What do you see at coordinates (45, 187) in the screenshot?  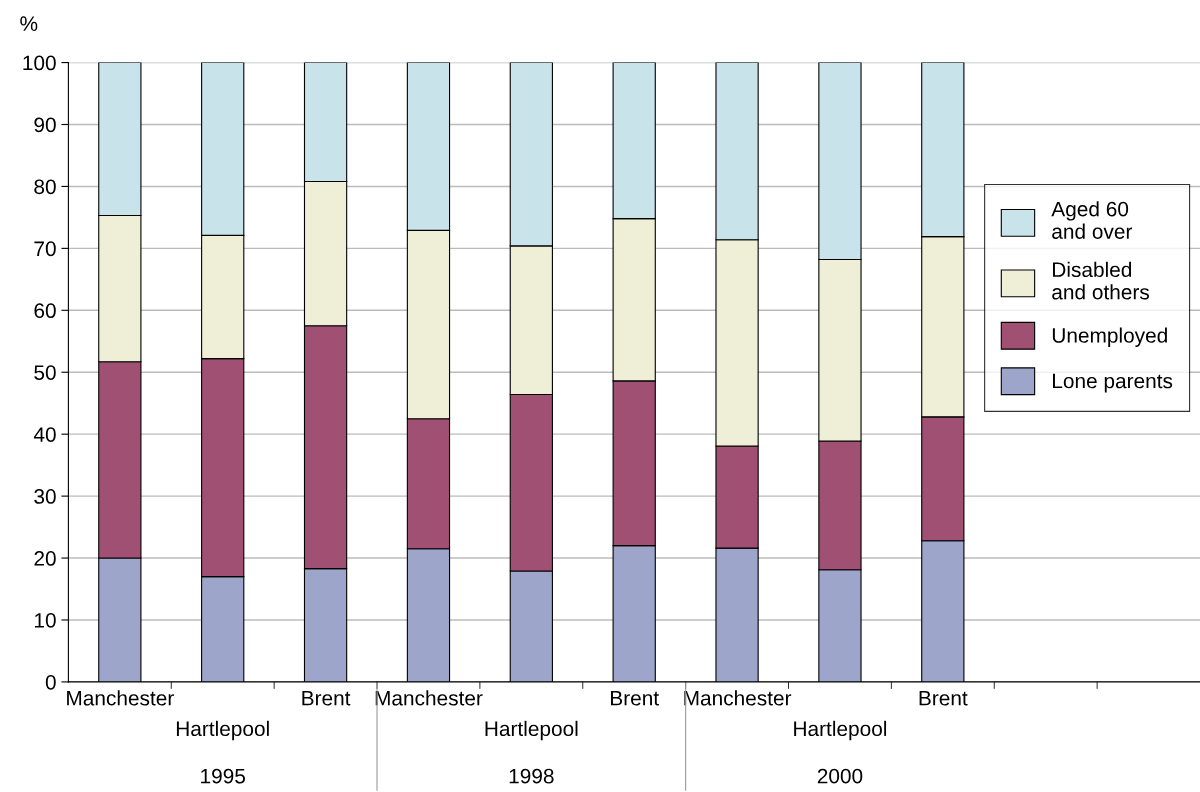 I see `y-tick-label: 80` at bounding box center [45, 187].